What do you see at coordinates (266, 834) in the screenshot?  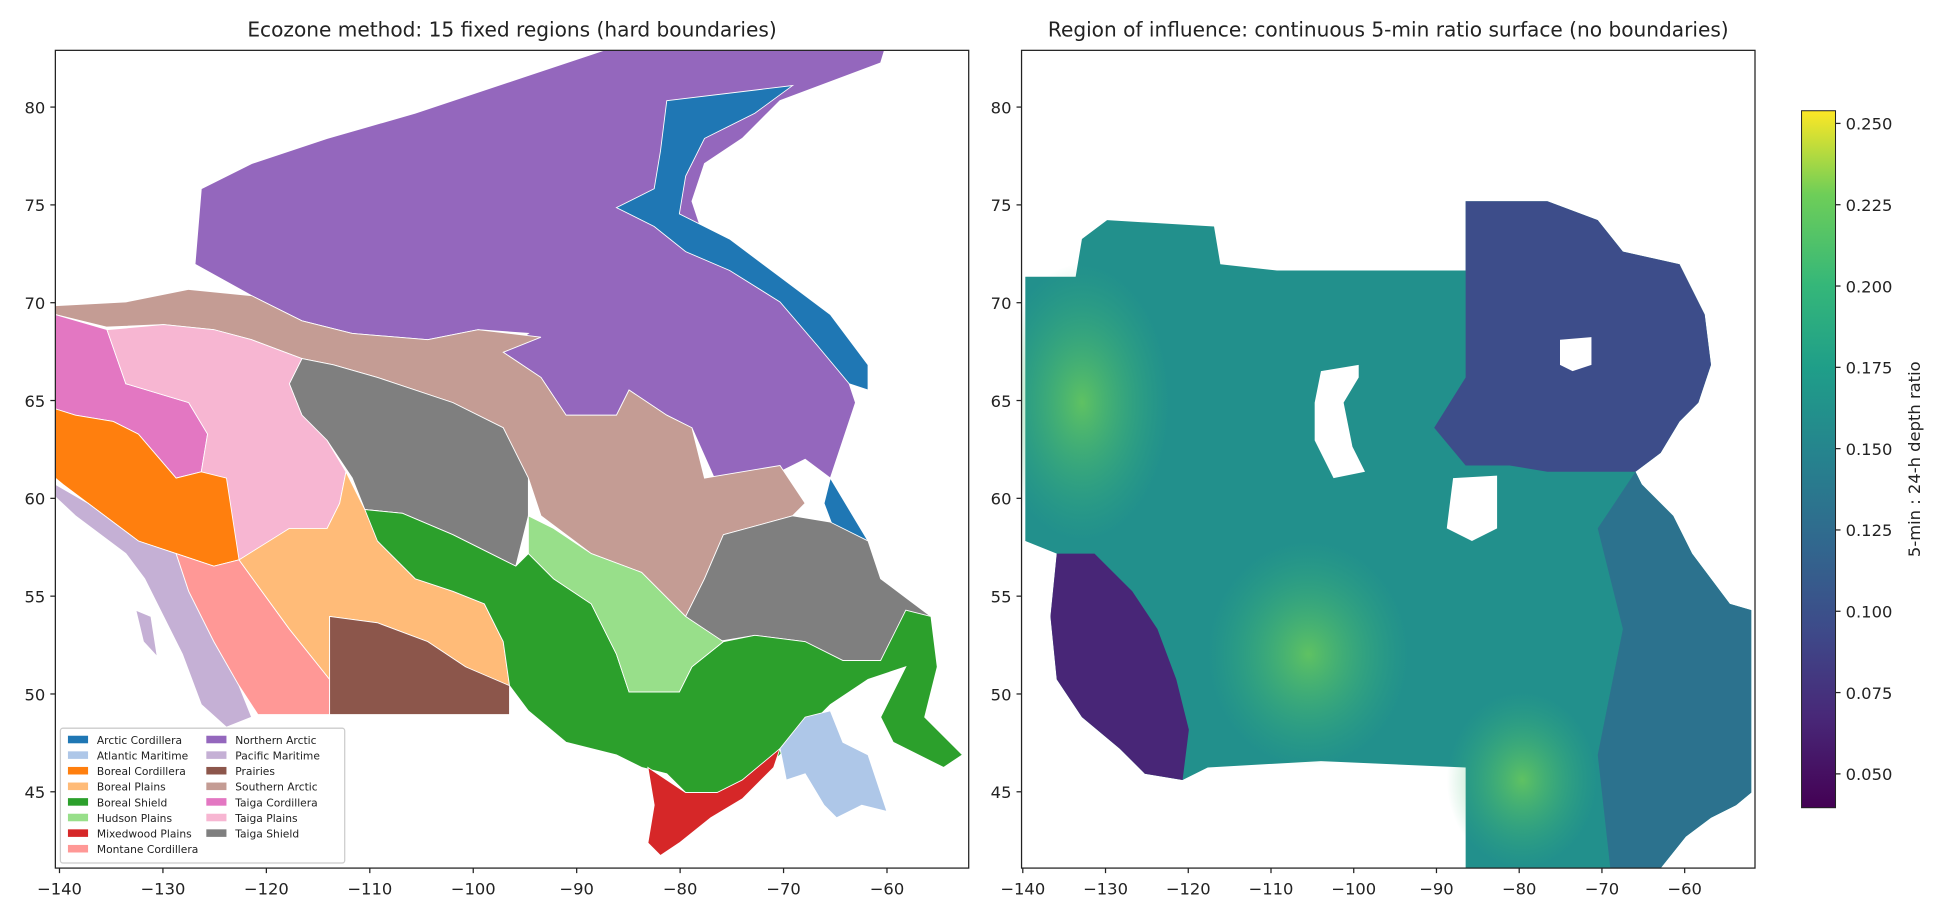 I see `legend-label: Taiga Shield` at bounding box center [266, 834].